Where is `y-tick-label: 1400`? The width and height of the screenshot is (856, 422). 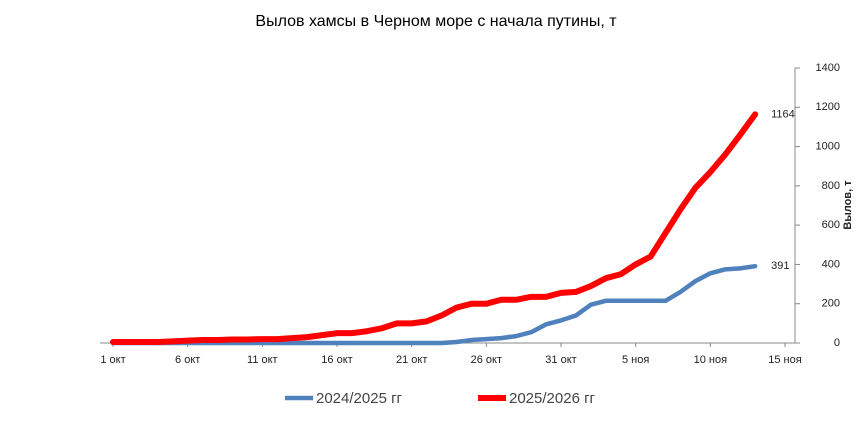
y-tick-label: 1400 is located at coordinates (828, 68).